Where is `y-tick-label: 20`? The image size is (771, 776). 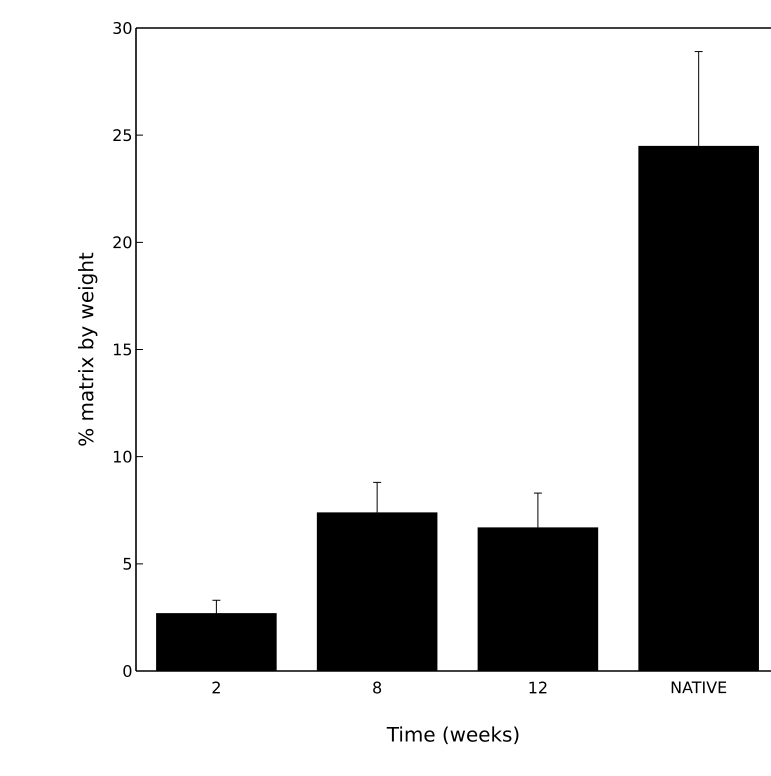
y-tick-label: 20 is located at coordinates (122, 242).